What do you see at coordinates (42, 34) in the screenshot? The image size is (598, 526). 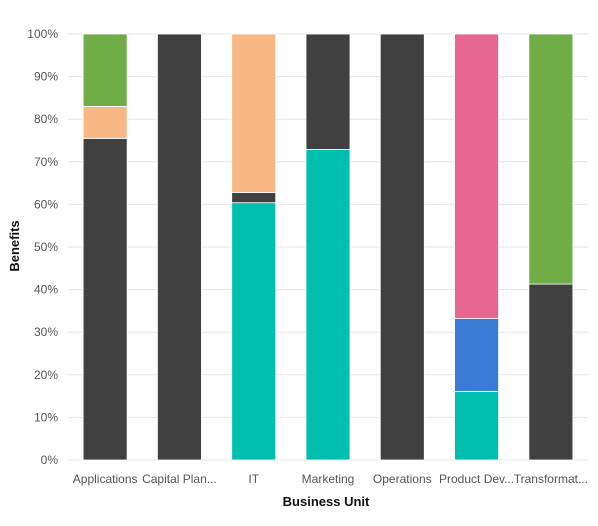 I see `y-tick-label: 100%` at bounding box center [42, 34].